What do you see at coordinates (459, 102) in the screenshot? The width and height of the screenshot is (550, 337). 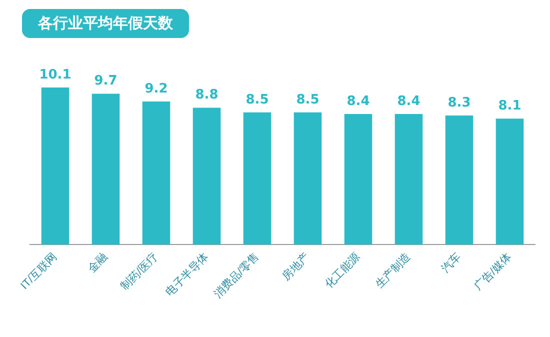 I see `data-label: 8.3` at bounding box center [459, 102].